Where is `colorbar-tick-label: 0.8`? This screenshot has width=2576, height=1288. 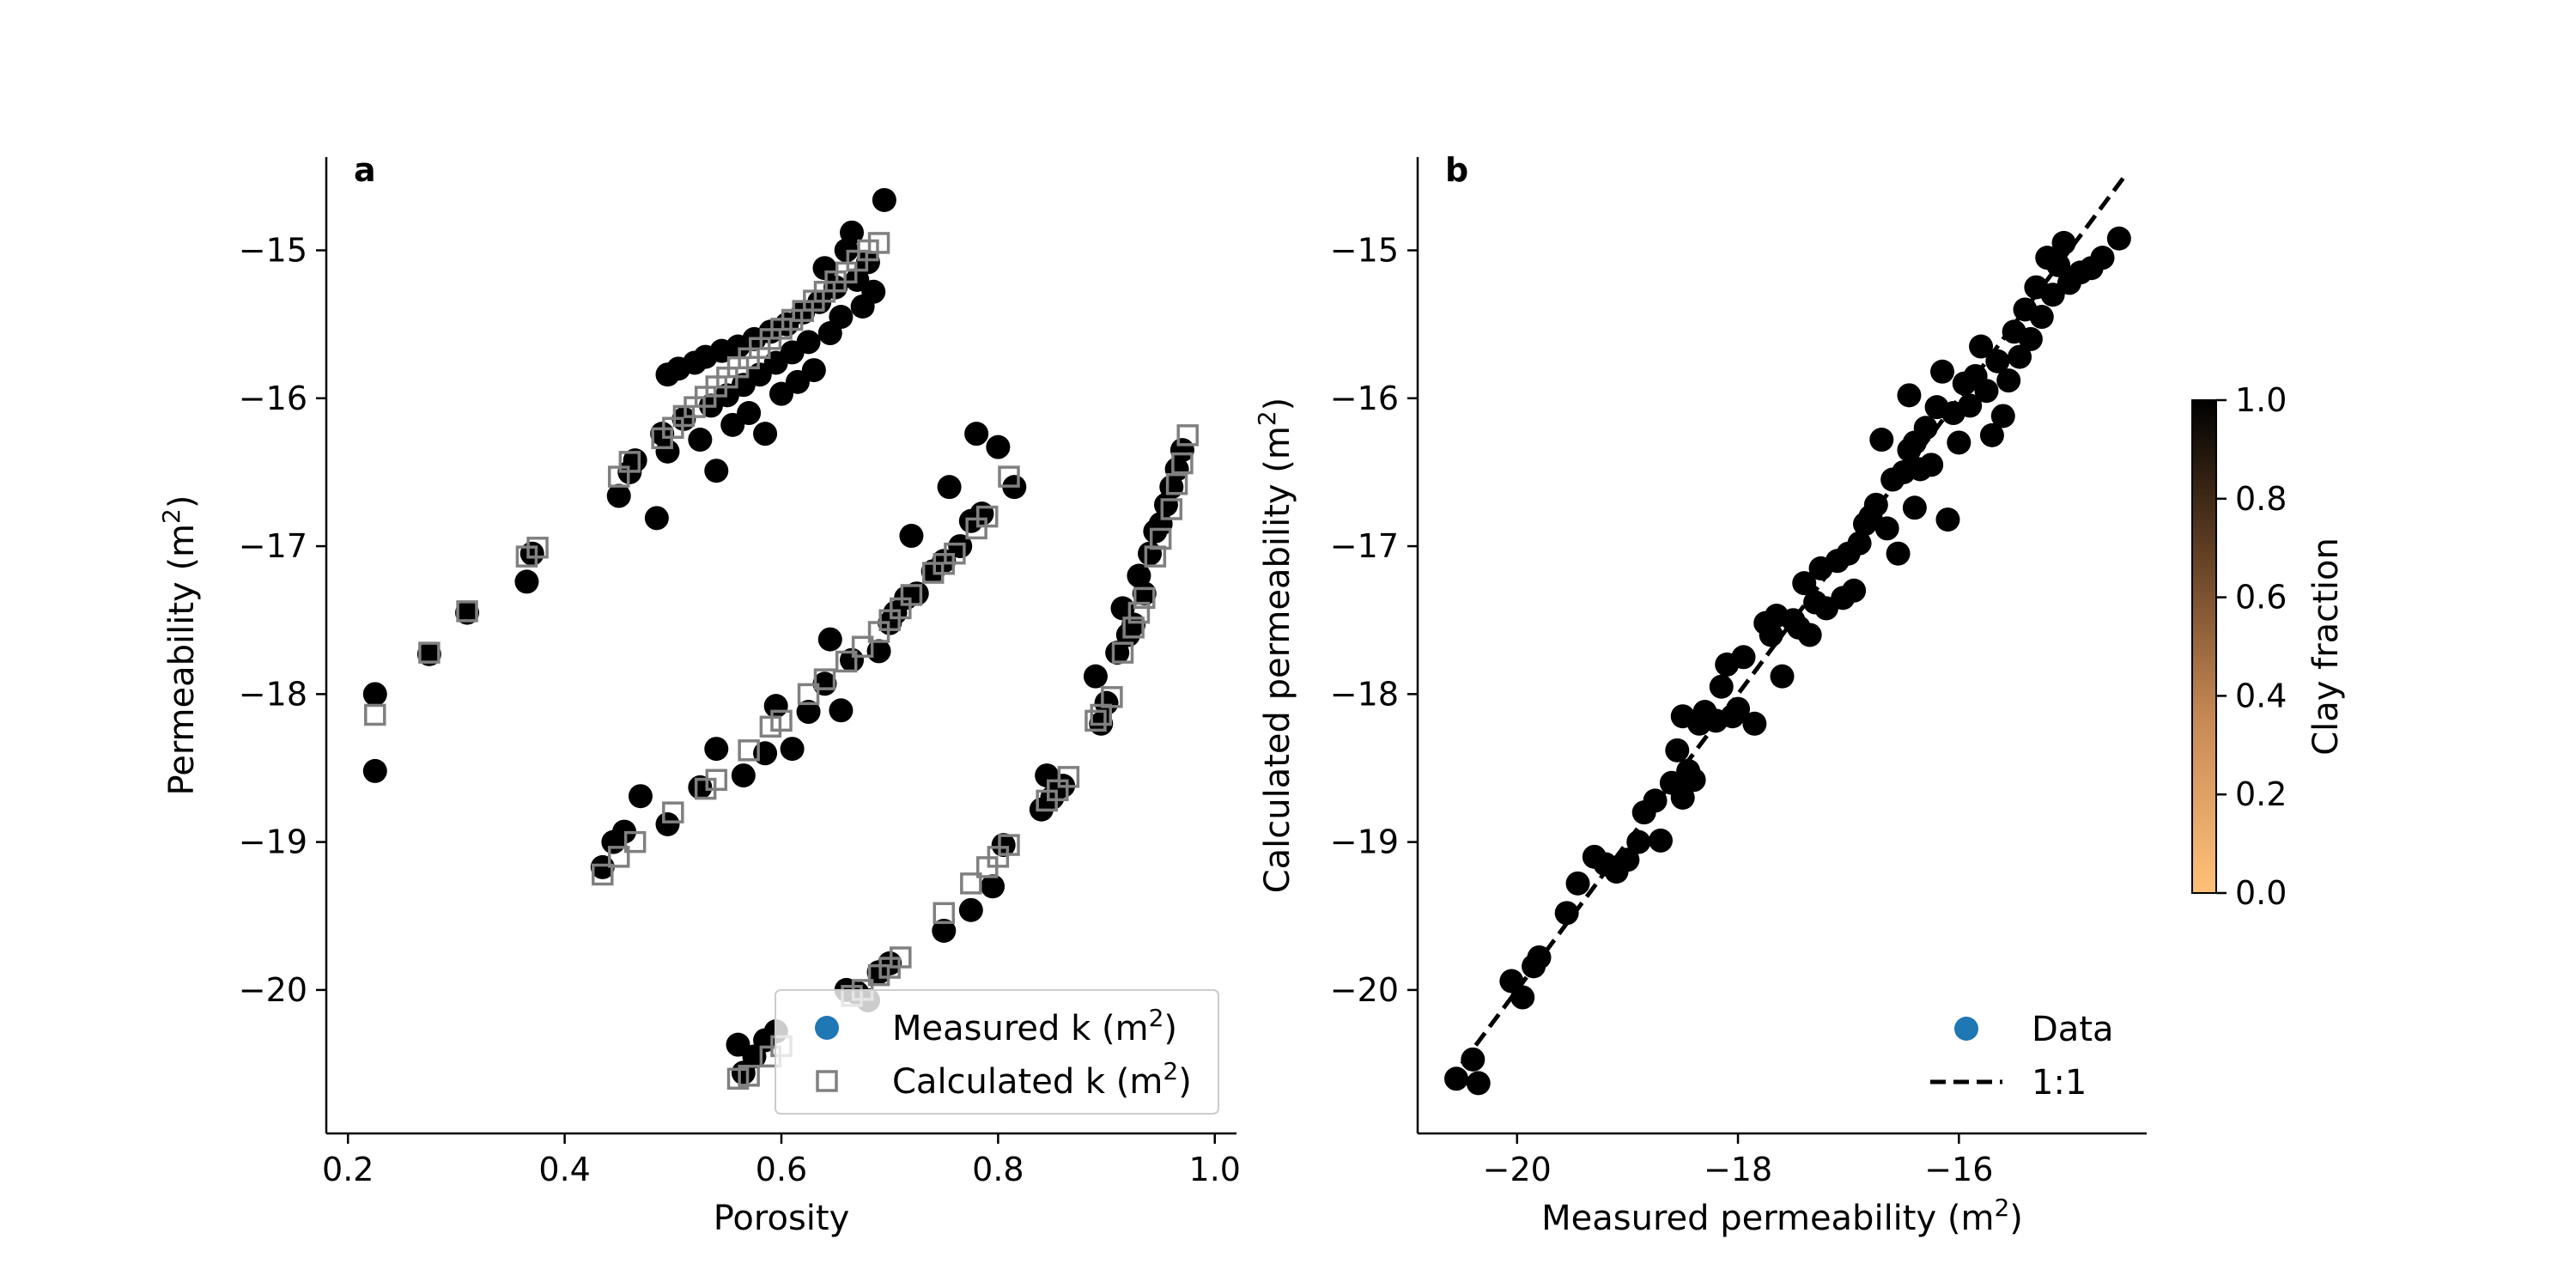
colorbar-tick-label: 0.8 is located at coordinates (2261, 499).